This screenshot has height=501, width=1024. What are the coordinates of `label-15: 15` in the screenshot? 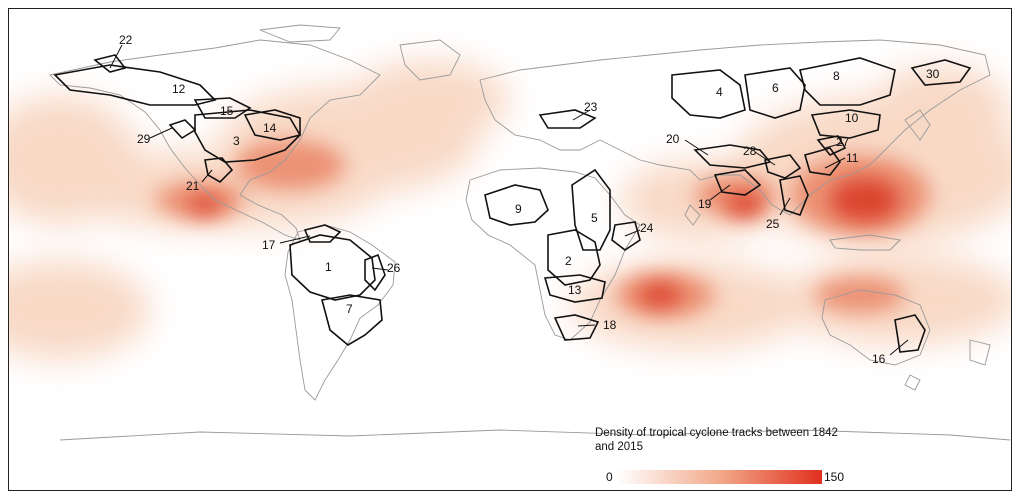 It's located at (227, 111).